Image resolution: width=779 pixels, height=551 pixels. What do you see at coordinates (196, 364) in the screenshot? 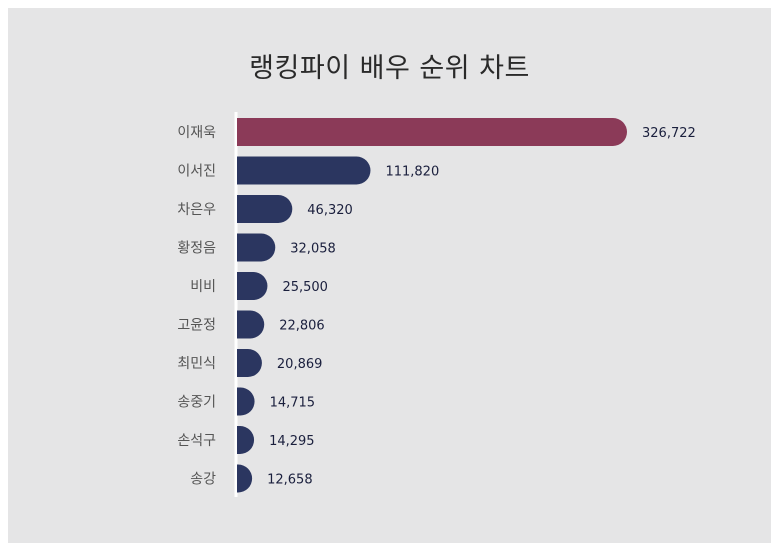
I see `category-label: 최민식` at bounding box center [196, 364].